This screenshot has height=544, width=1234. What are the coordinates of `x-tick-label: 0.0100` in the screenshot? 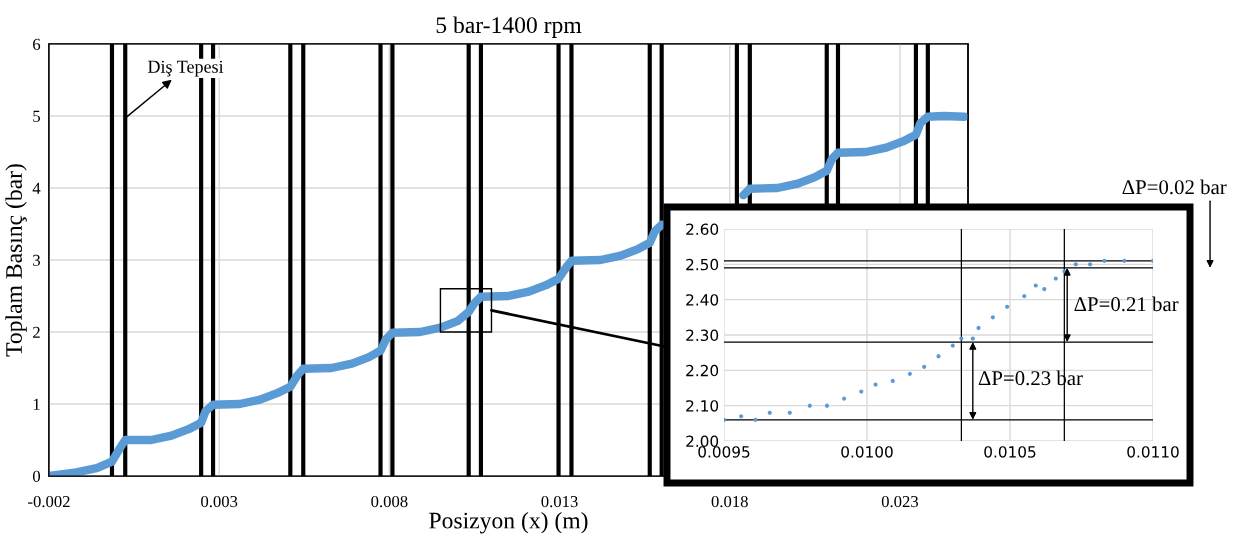 It's located at (867, 452).